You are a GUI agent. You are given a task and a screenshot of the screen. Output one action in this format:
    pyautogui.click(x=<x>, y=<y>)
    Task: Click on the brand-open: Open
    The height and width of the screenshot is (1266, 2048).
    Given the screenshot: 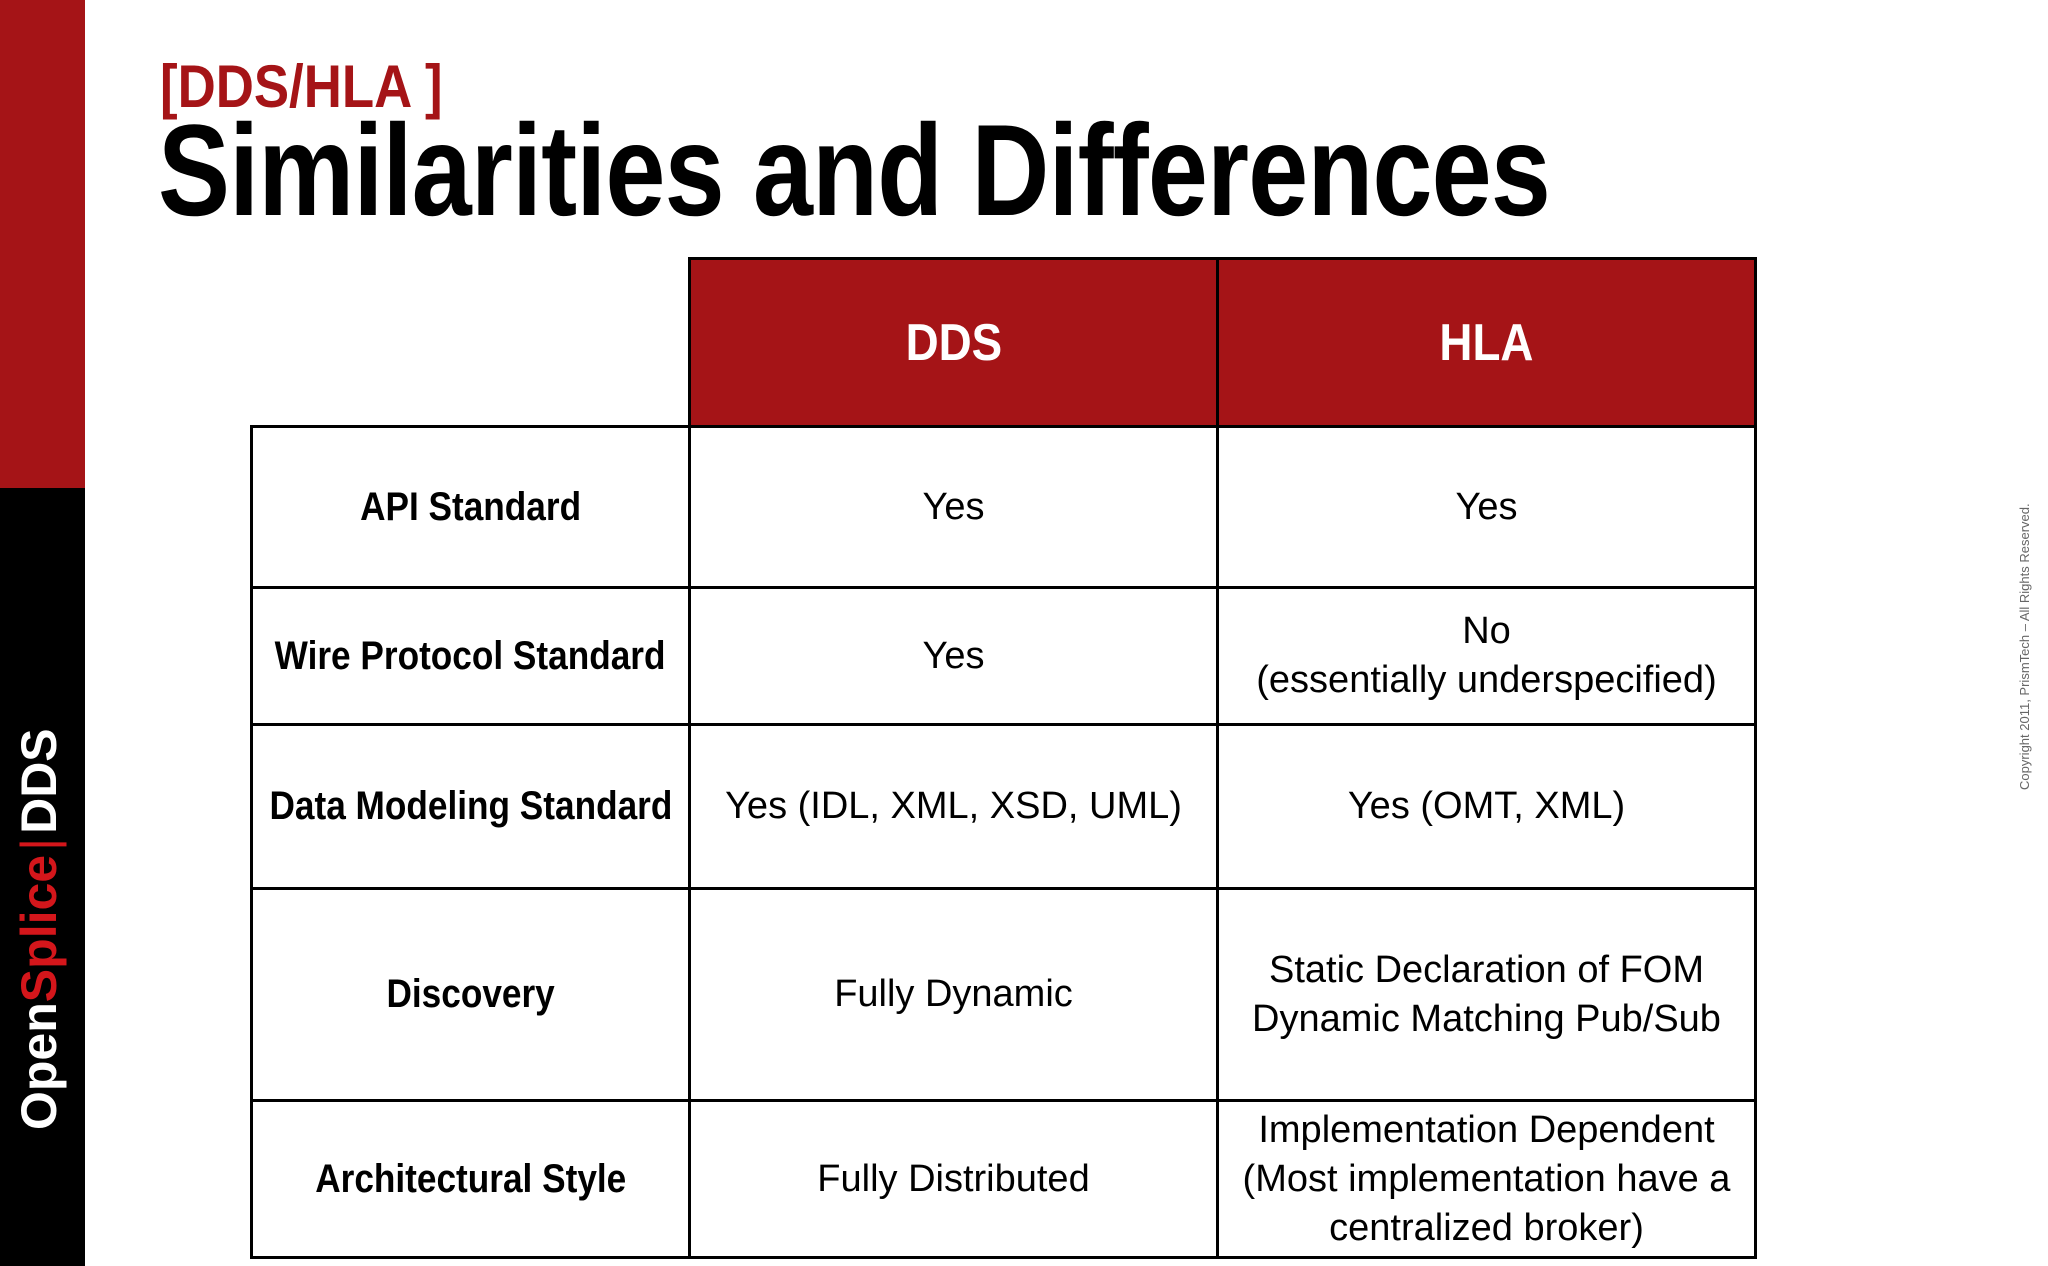 What is the action you would take?
    pyautogui.click(x=39, y=1066)
    